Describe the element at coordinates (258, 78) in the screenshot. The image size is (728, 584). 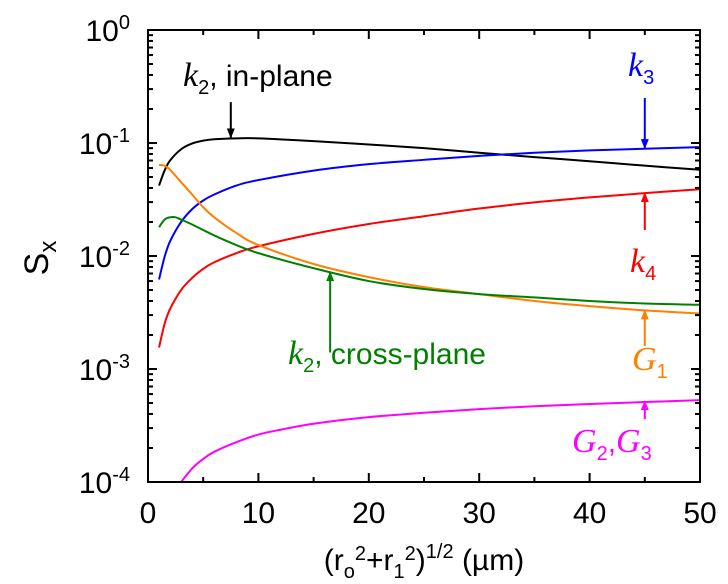
I see `annotation-k2-in-plane: k2, in-plane` at that location.